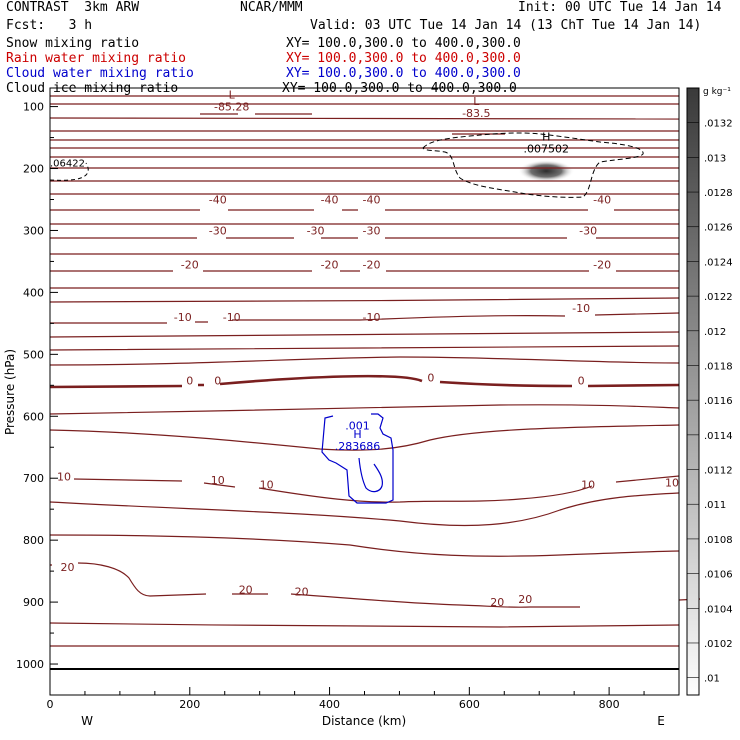 Image resolution: width=740 pixels, height=740 pixels. I want to click on forecast-hour: Fcst: 3 h, so click(49, 25).